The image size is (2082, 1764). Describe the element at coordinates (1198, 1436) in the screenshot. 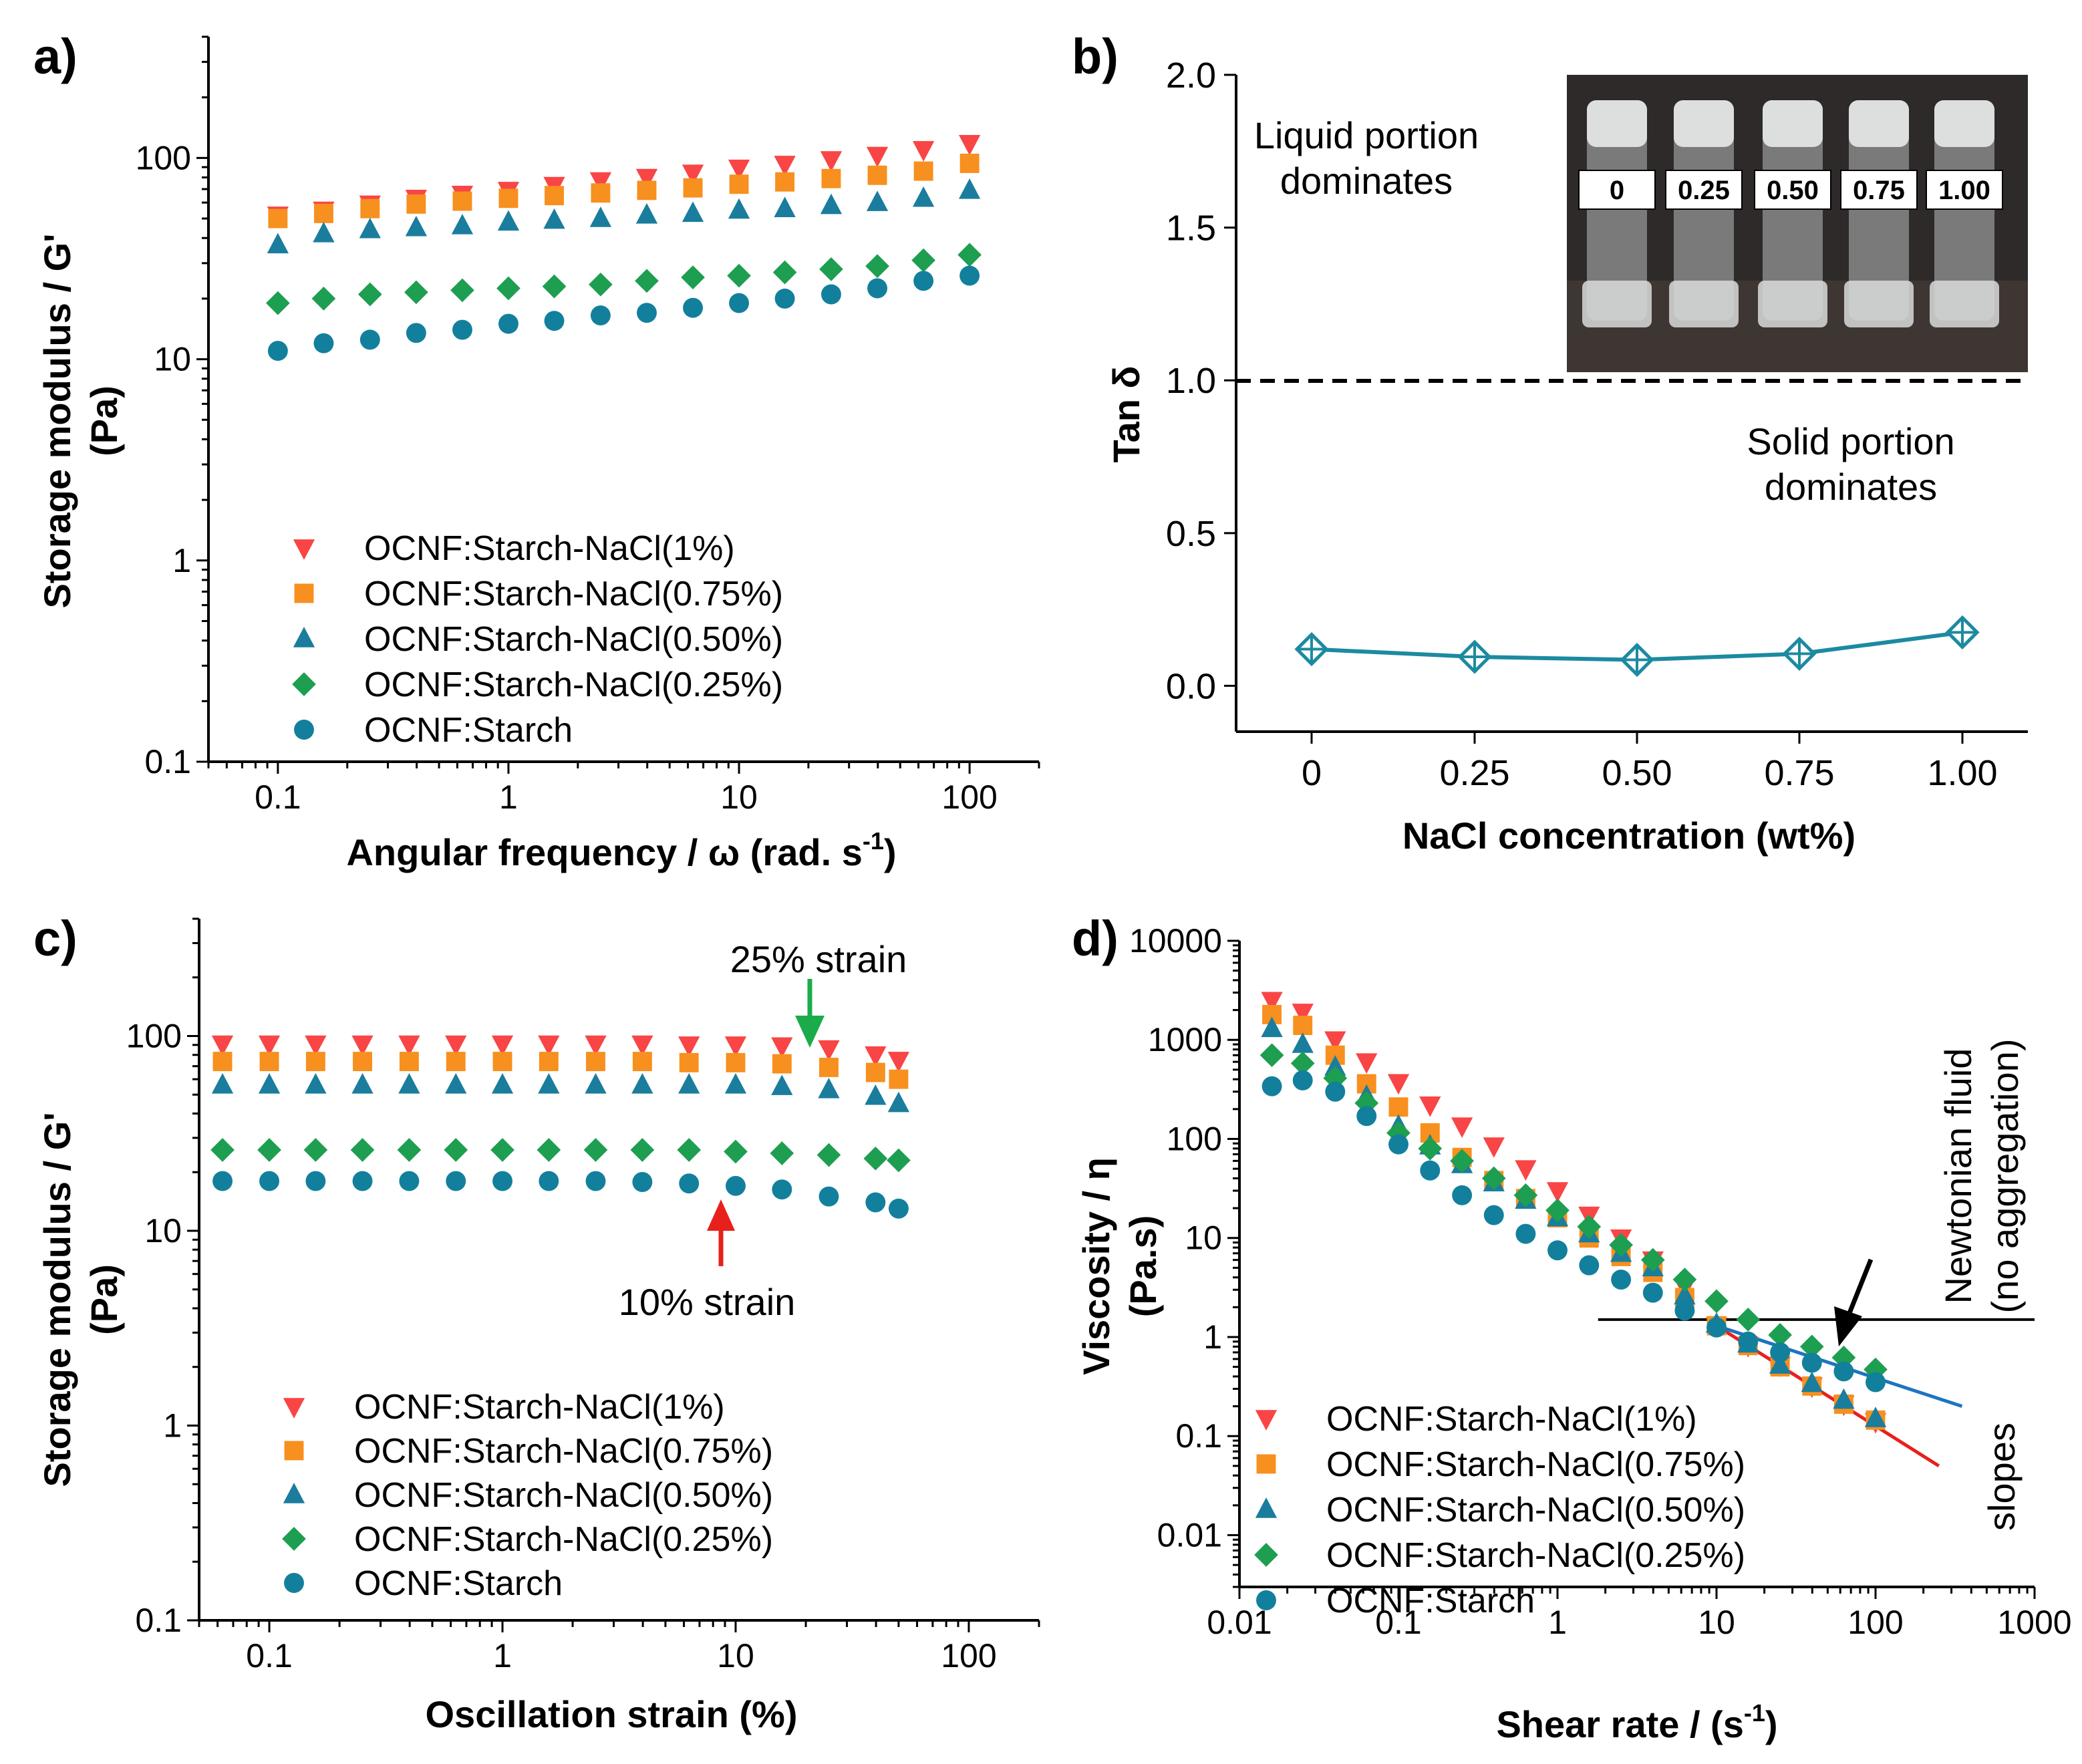

I see `y-tick-label: 0.1` at that location.